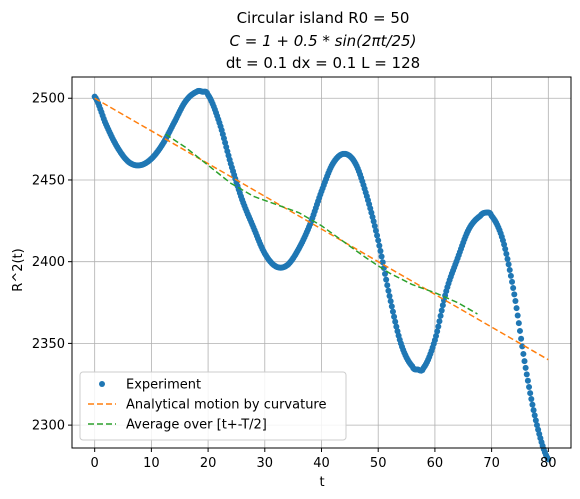 The width and height of the screenshot is (580, 499). I want to click on y-axis-label: R^2(t), so click(18, 269).